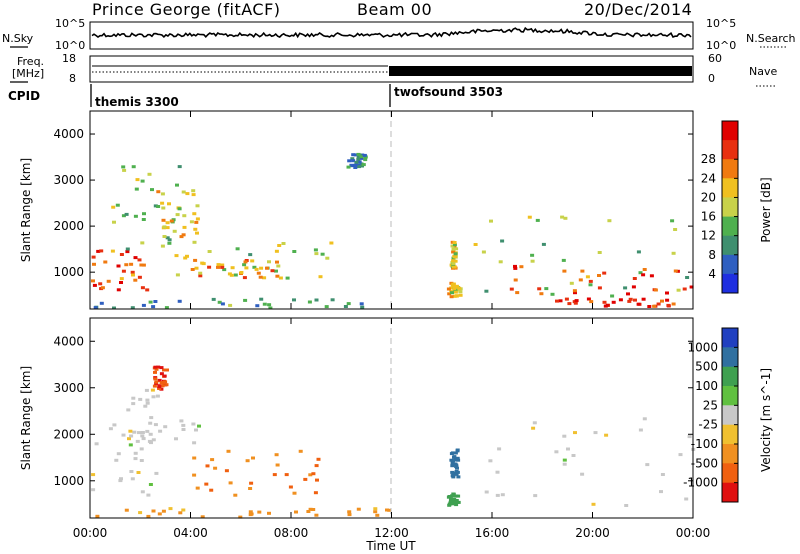 This screenshot has height=554, width=800. What do you see at coordinates (391, 533) in the screenshot?
I see `x-tick-label: 12:00` at bounding box center [391, 533].